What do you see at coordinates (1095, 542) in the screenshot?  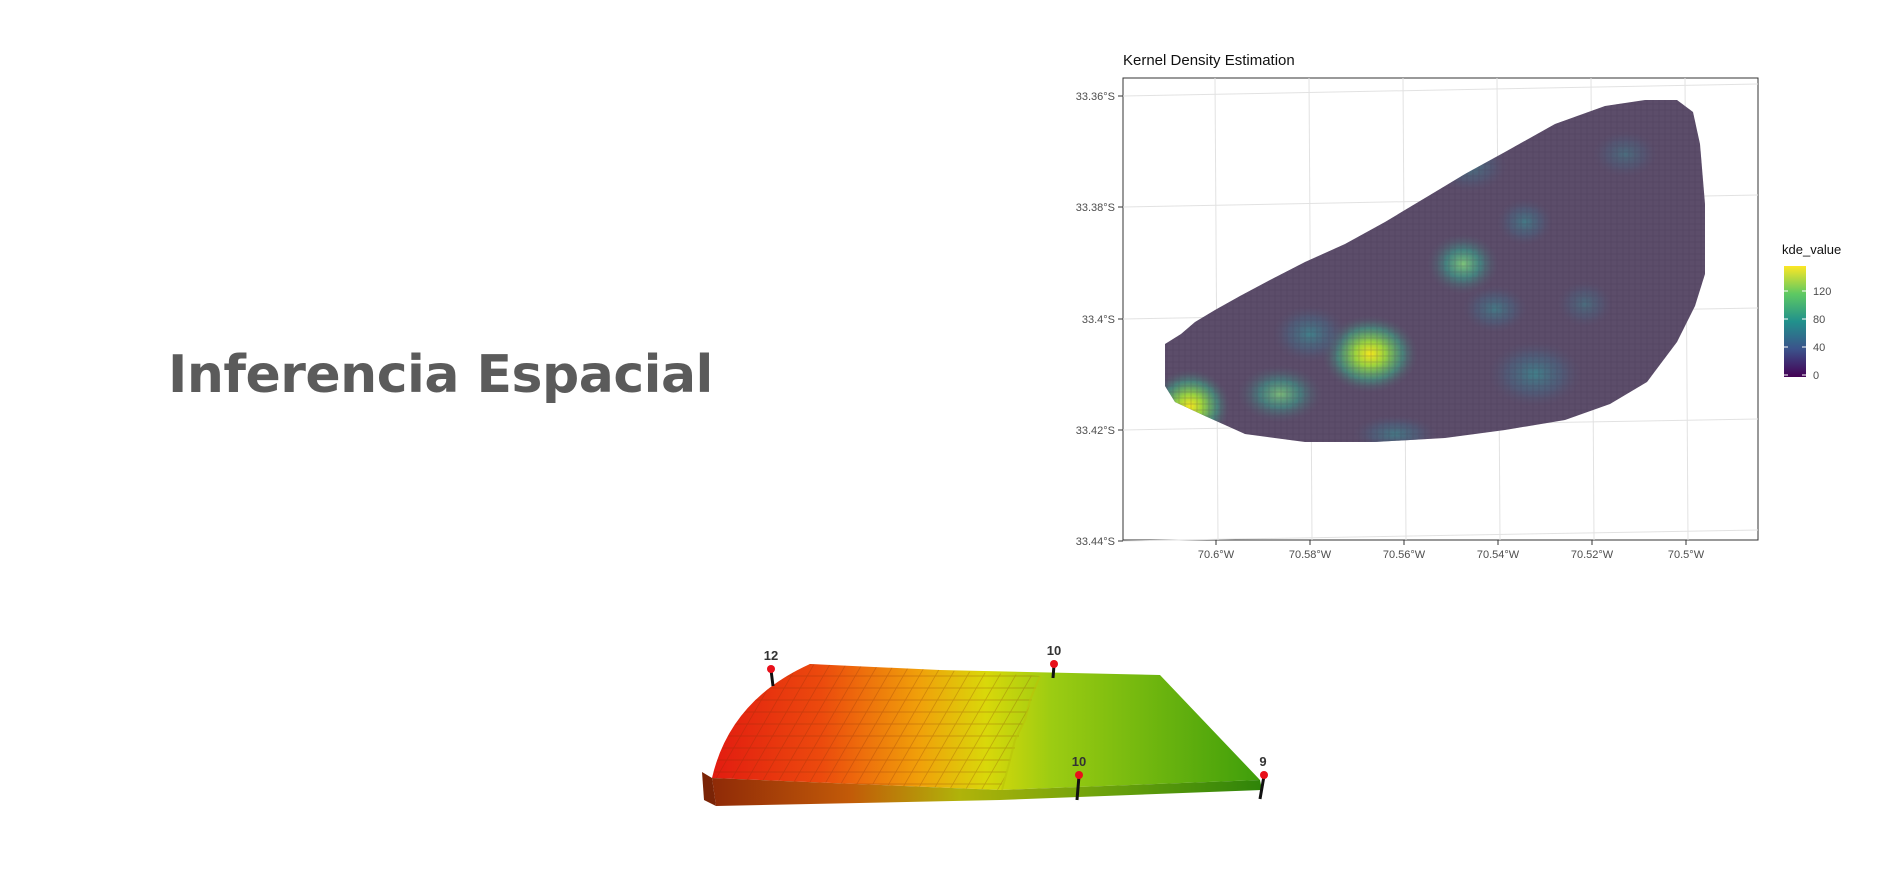 I see `y-tick-label: 33.44°S` at bounding box center [1095, 542].